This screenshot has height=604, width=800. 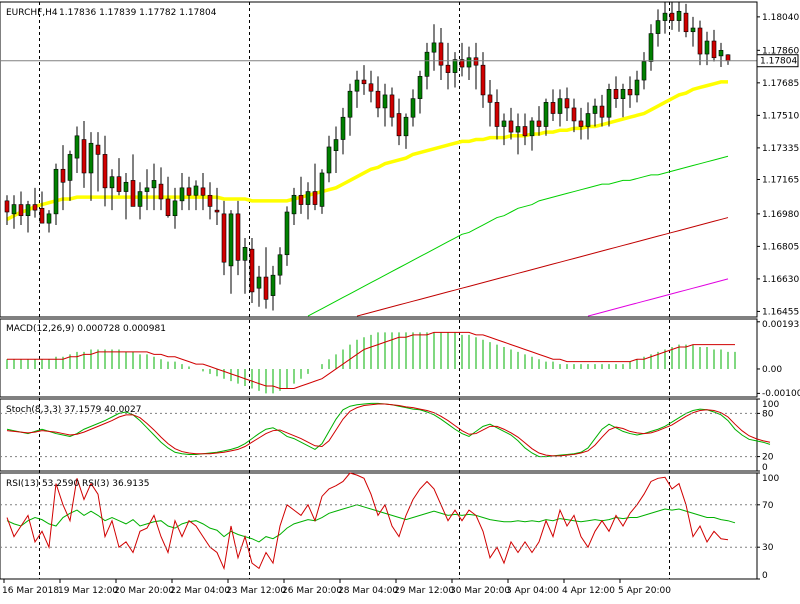 What do you see at coordinates (371, 362) in the screenshot?
I see `macd-panel` at bounding box center [371, 362].